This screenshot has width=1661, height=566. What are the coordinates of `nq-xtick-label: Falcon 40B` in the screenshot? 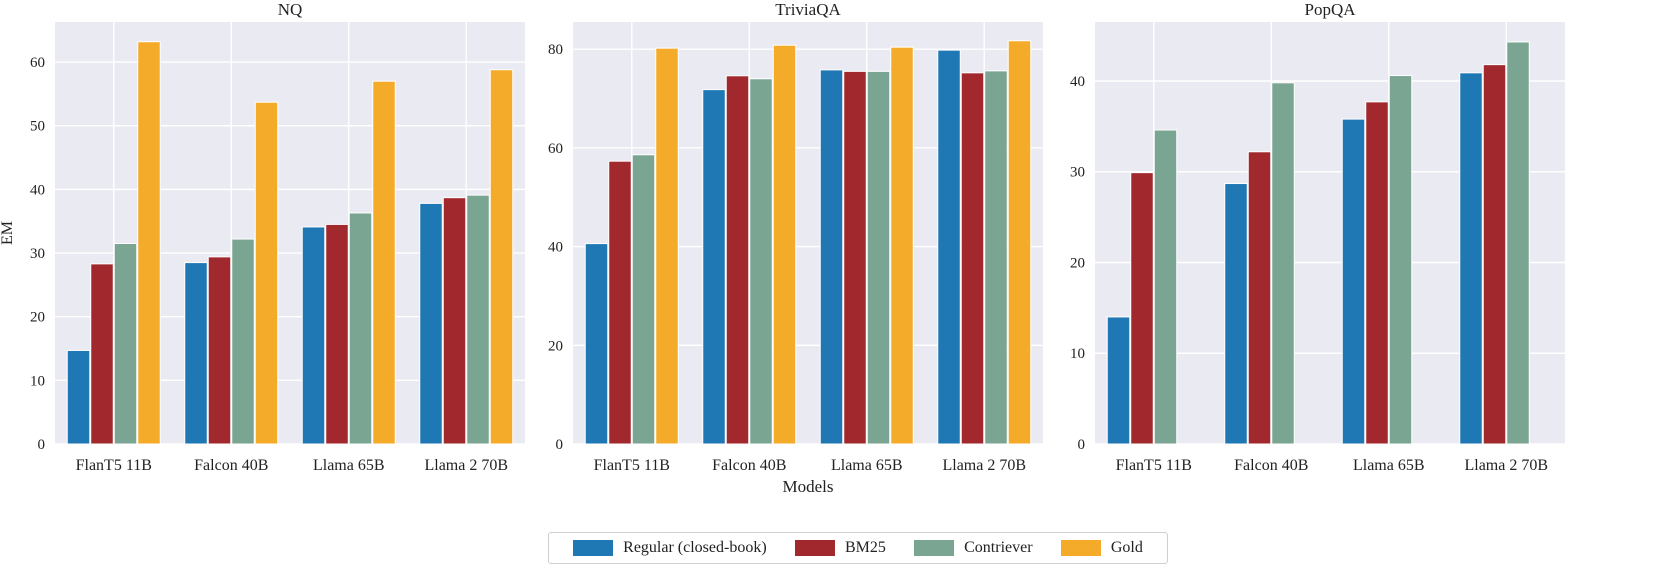 It's located at (231, 465).